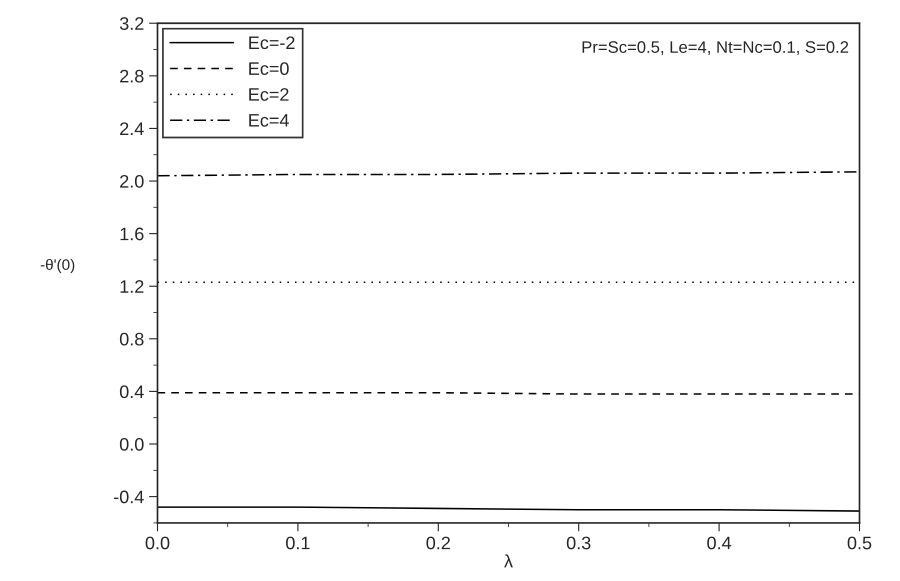 The image size is (900, 581). I want to click on x-tick-label: 0.1, so click(298, 543).